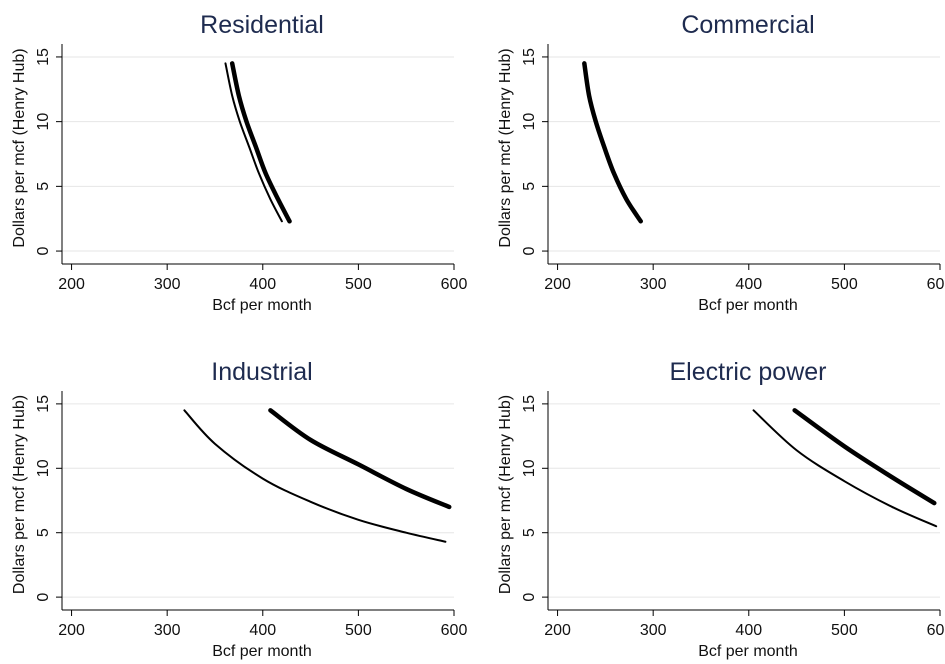  Describe the element at coordinates (748, 372) in the screenshot. I see `chart-title: Electric power` at that location.